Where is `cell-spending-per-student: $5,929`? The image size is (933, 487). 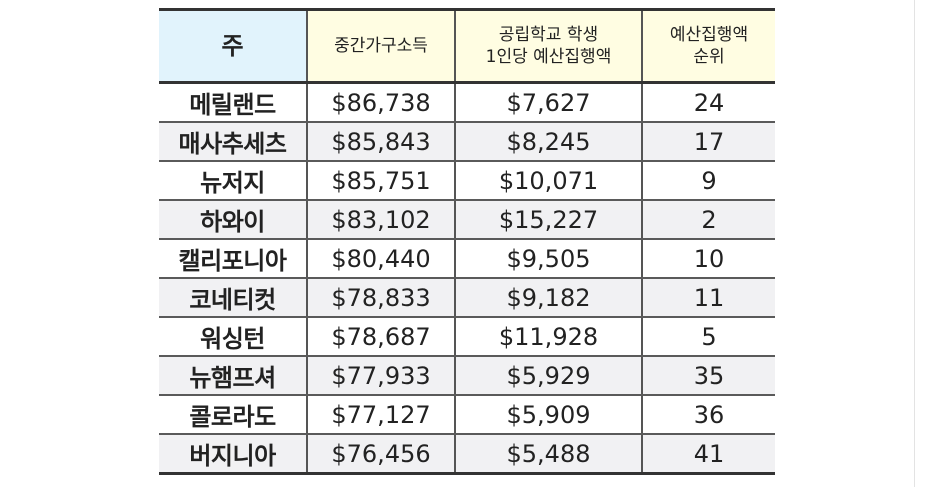 cell-spending-per-student: $5,929 is located at coordinates (548, 376).